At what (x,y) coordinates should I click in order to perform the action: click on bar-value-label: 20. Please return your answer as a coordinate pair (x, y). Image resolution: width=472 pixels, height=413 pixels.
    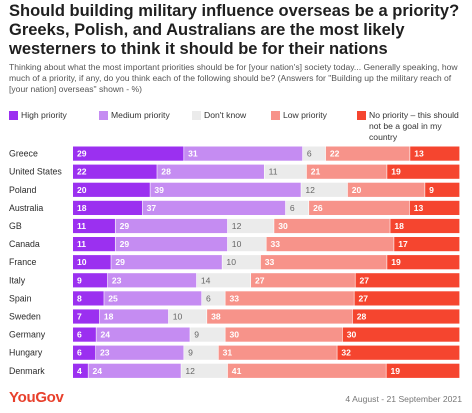
    Looking at the image, I should click on (357, 190).